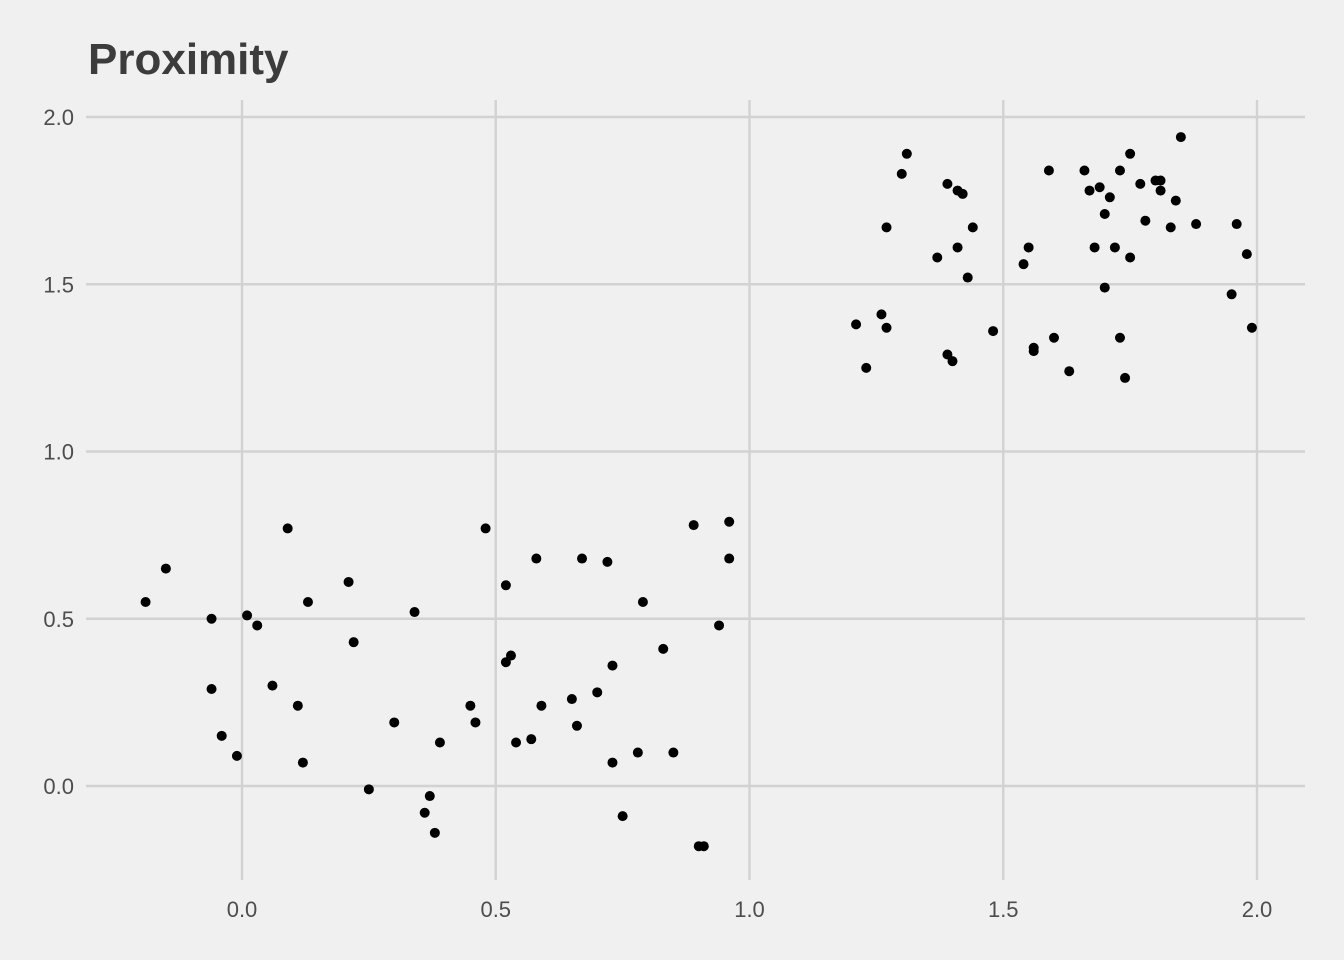 The width and height of the screenshot is (1344, 960). I want to click on chart-title: Proximity, so click(188, 59).